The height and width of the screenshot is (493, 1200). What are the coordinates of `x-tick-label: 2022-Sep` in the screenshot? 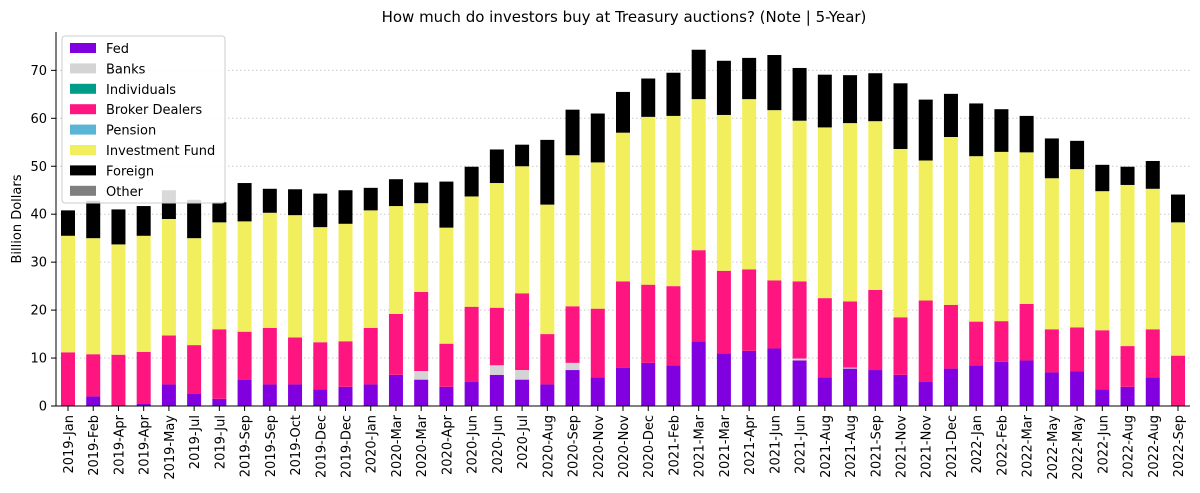 It's located at (1179, 446).